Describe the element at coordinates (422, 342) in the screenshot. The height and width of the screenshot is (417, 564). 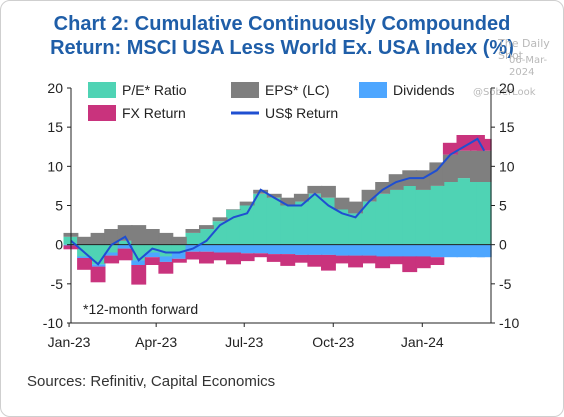
I see `x-tick-label: Jan-24` at that location.